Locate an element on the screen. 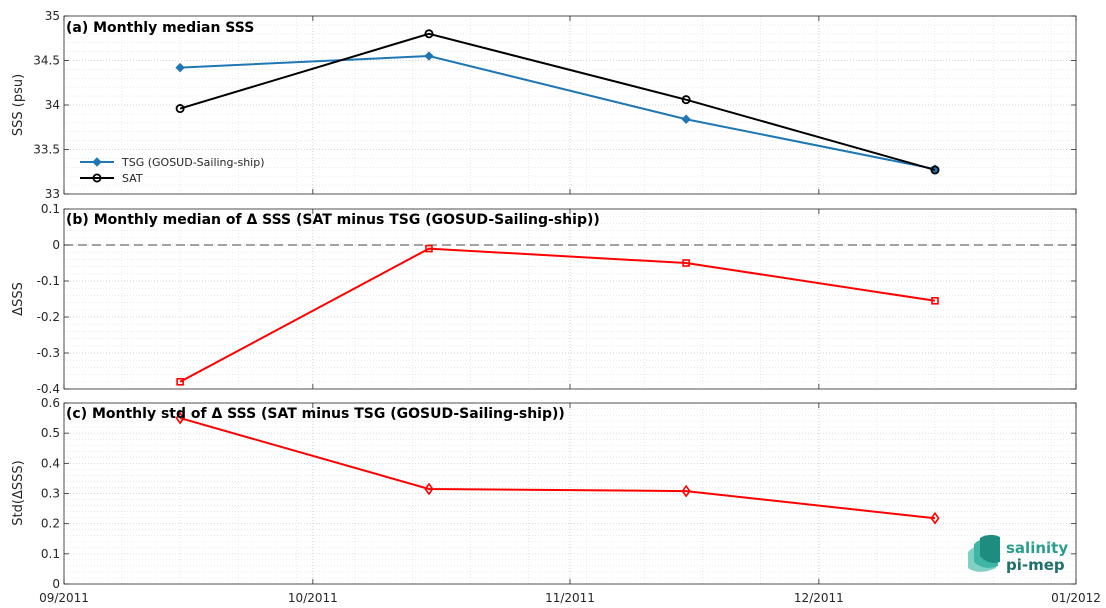  salinity-pi-mep-logo: salinity pi-mep is located at coordinates (1018, 554).